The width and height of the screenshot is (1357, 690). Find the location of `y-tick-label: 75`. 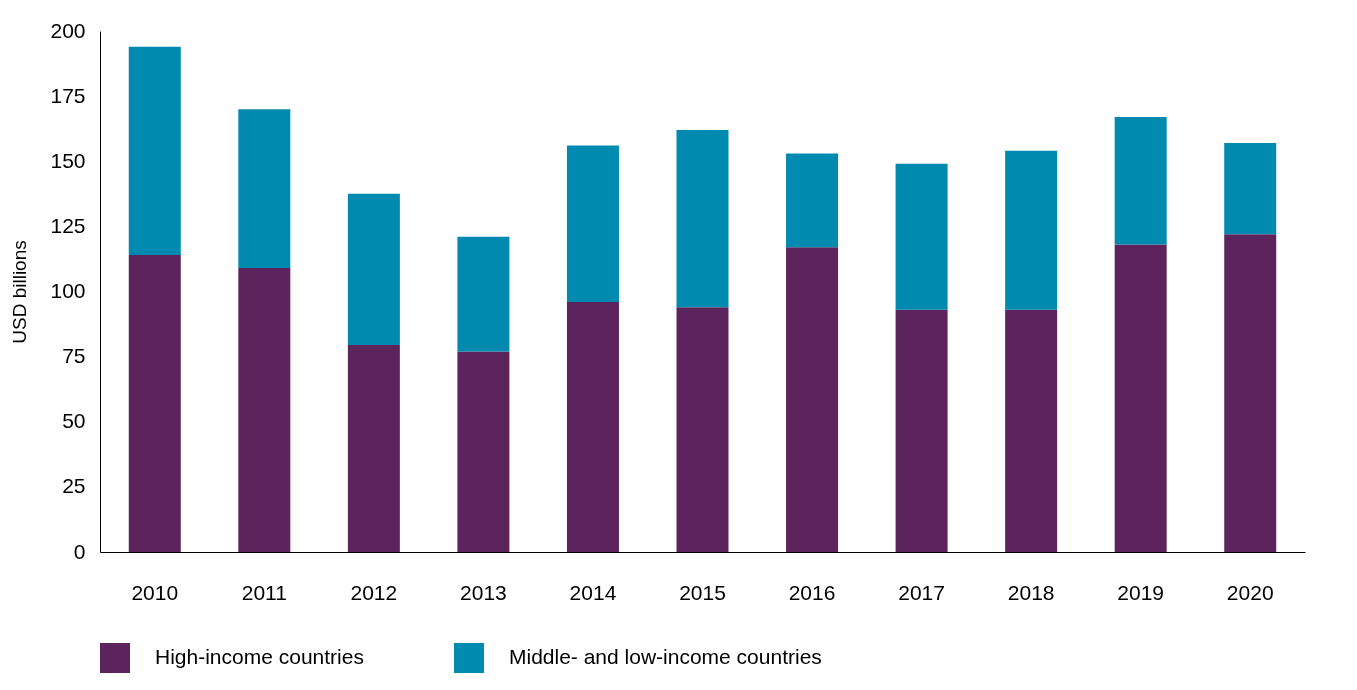

y-tick-label: 75 is located at coordinates (74, 356).